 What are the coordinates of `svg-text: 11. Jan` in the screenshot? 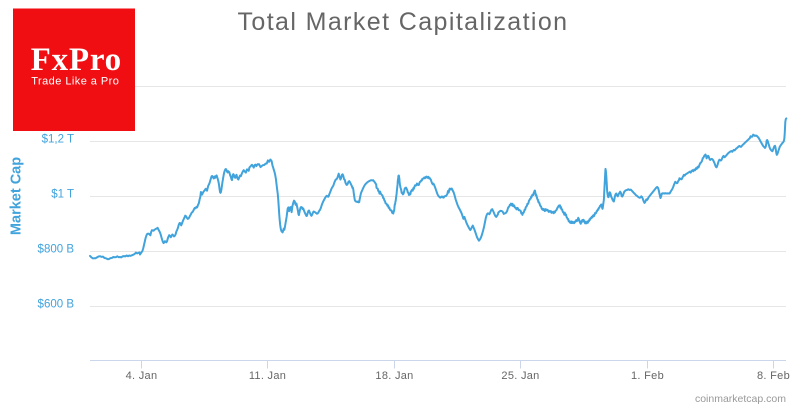 It's located at (267, 376).